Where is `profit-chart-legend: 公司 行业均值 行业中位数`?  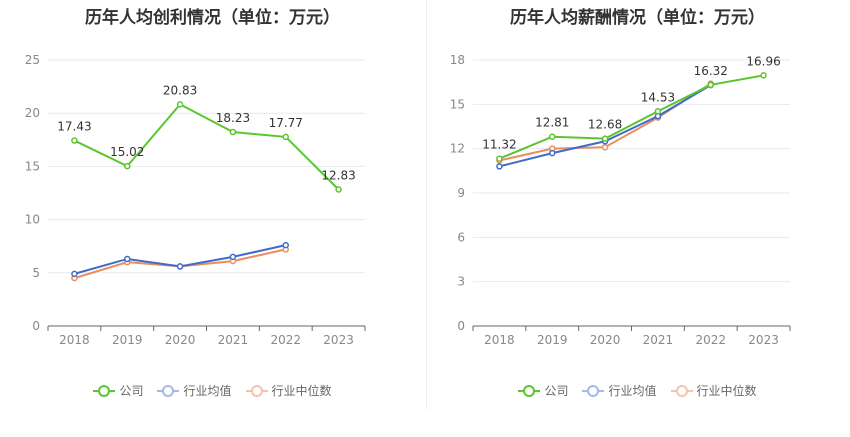
profit-chart-legend: 公司 行业均值 行业中位数 is located at coordinates (212, 390).